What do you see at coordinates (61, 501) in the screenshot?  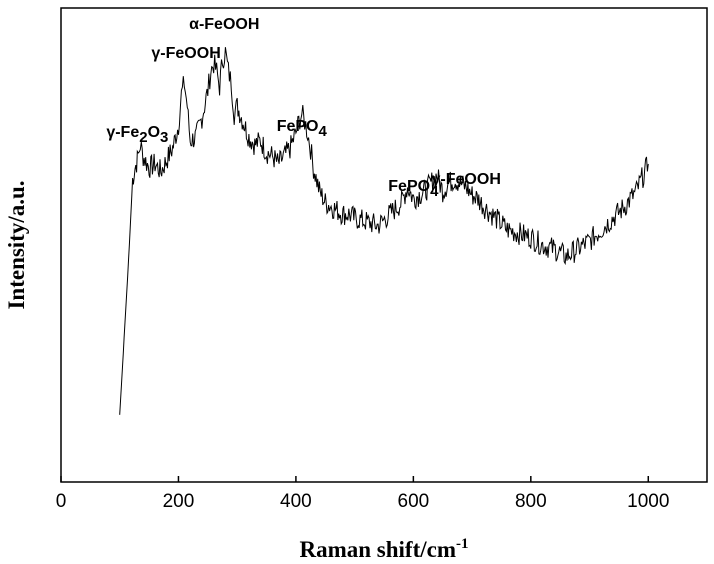 I see `x-tick-label: 0` at bounding box center [61, 501].